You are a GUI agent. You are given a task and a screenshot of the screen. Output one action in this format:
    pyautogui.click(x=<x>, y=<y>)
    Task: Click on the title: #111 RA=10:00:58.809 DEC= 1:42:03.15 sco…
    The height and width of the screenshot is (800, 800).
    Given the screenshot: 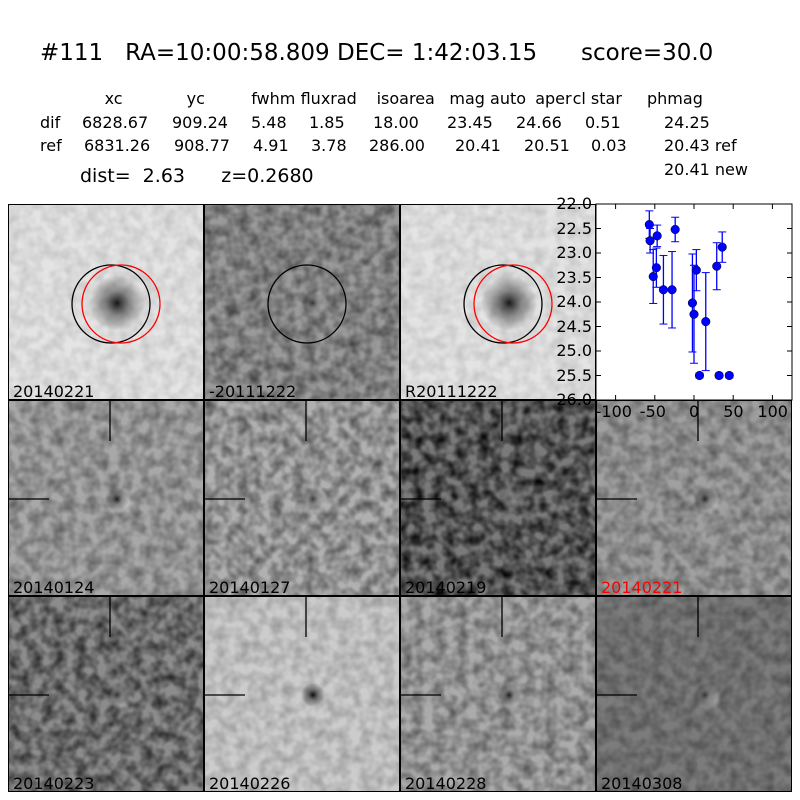 What is the action you would take?
    pyautogui.click(x=376, y=53)
    